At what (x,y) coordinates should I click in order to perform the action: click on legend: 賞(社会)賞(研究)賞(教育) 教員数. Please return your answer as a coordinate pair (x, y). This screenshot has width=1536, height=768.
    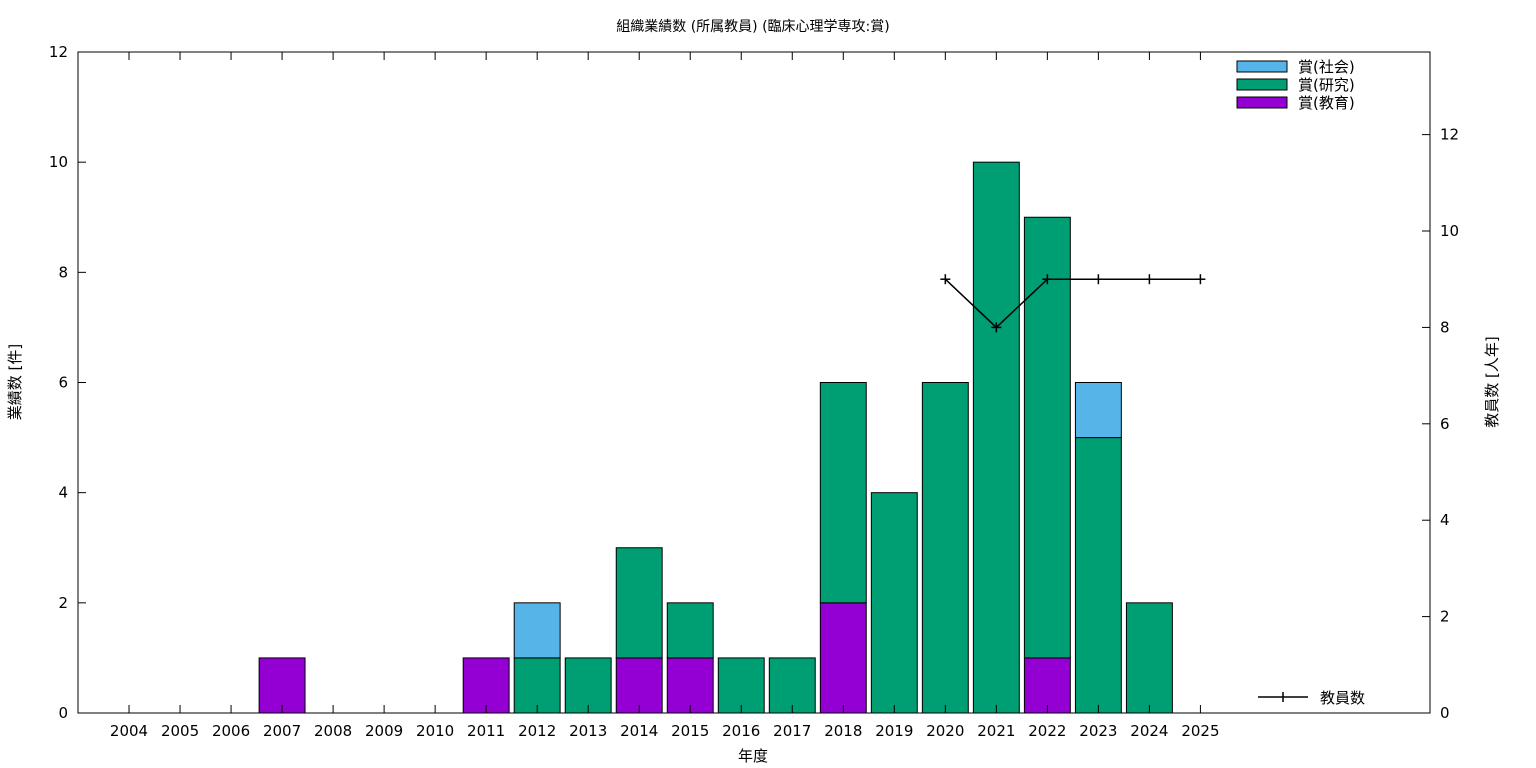
    Looking at the image, I should click on (1300, 382).